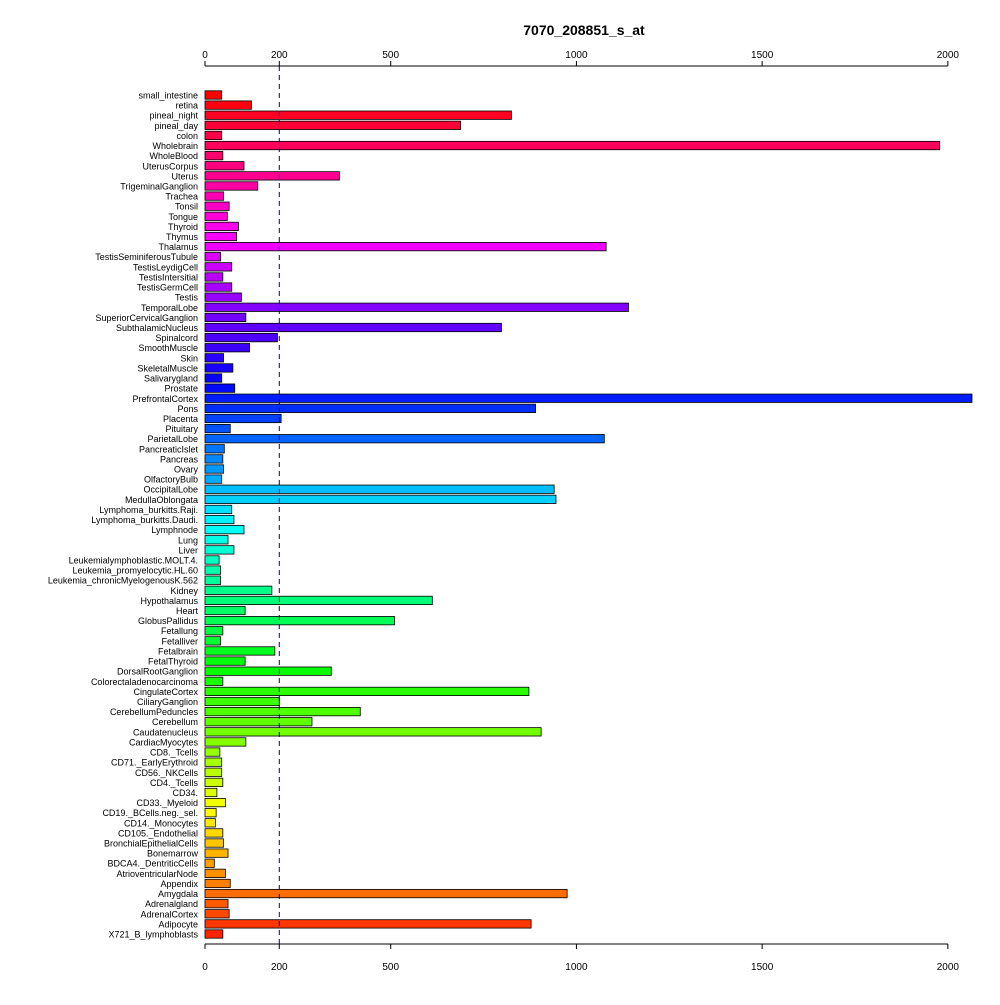 Image resolution: width=1000 pixels, height=1005 pixels. What do you see at coordinates (164, 742) in the screenshot?
I see `category-label: CardiacMyocytes` at bounding box center [164, 742].